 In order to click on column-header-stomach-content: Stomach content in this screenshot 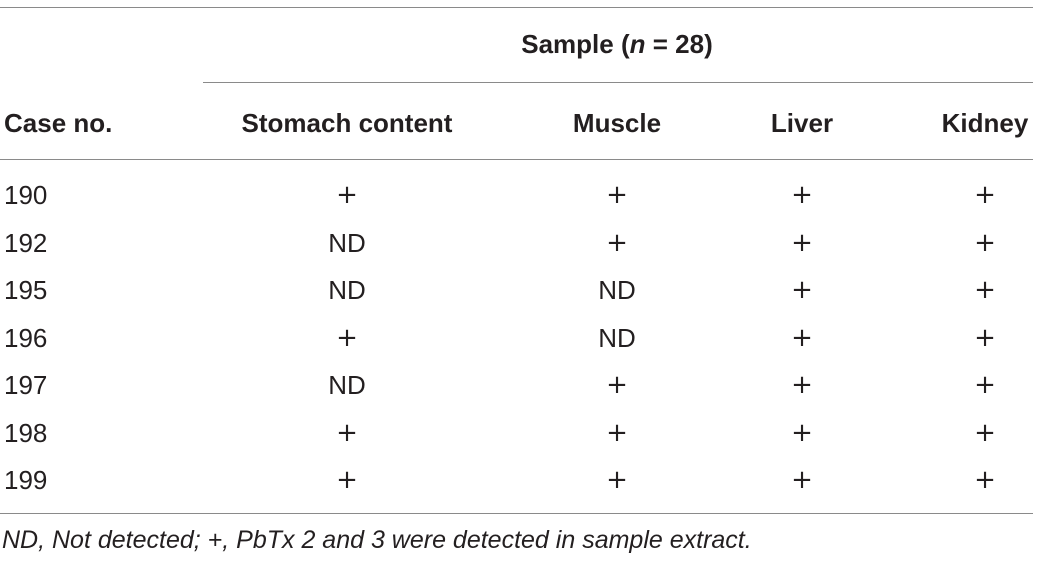, I will do `click(347, 123)`.